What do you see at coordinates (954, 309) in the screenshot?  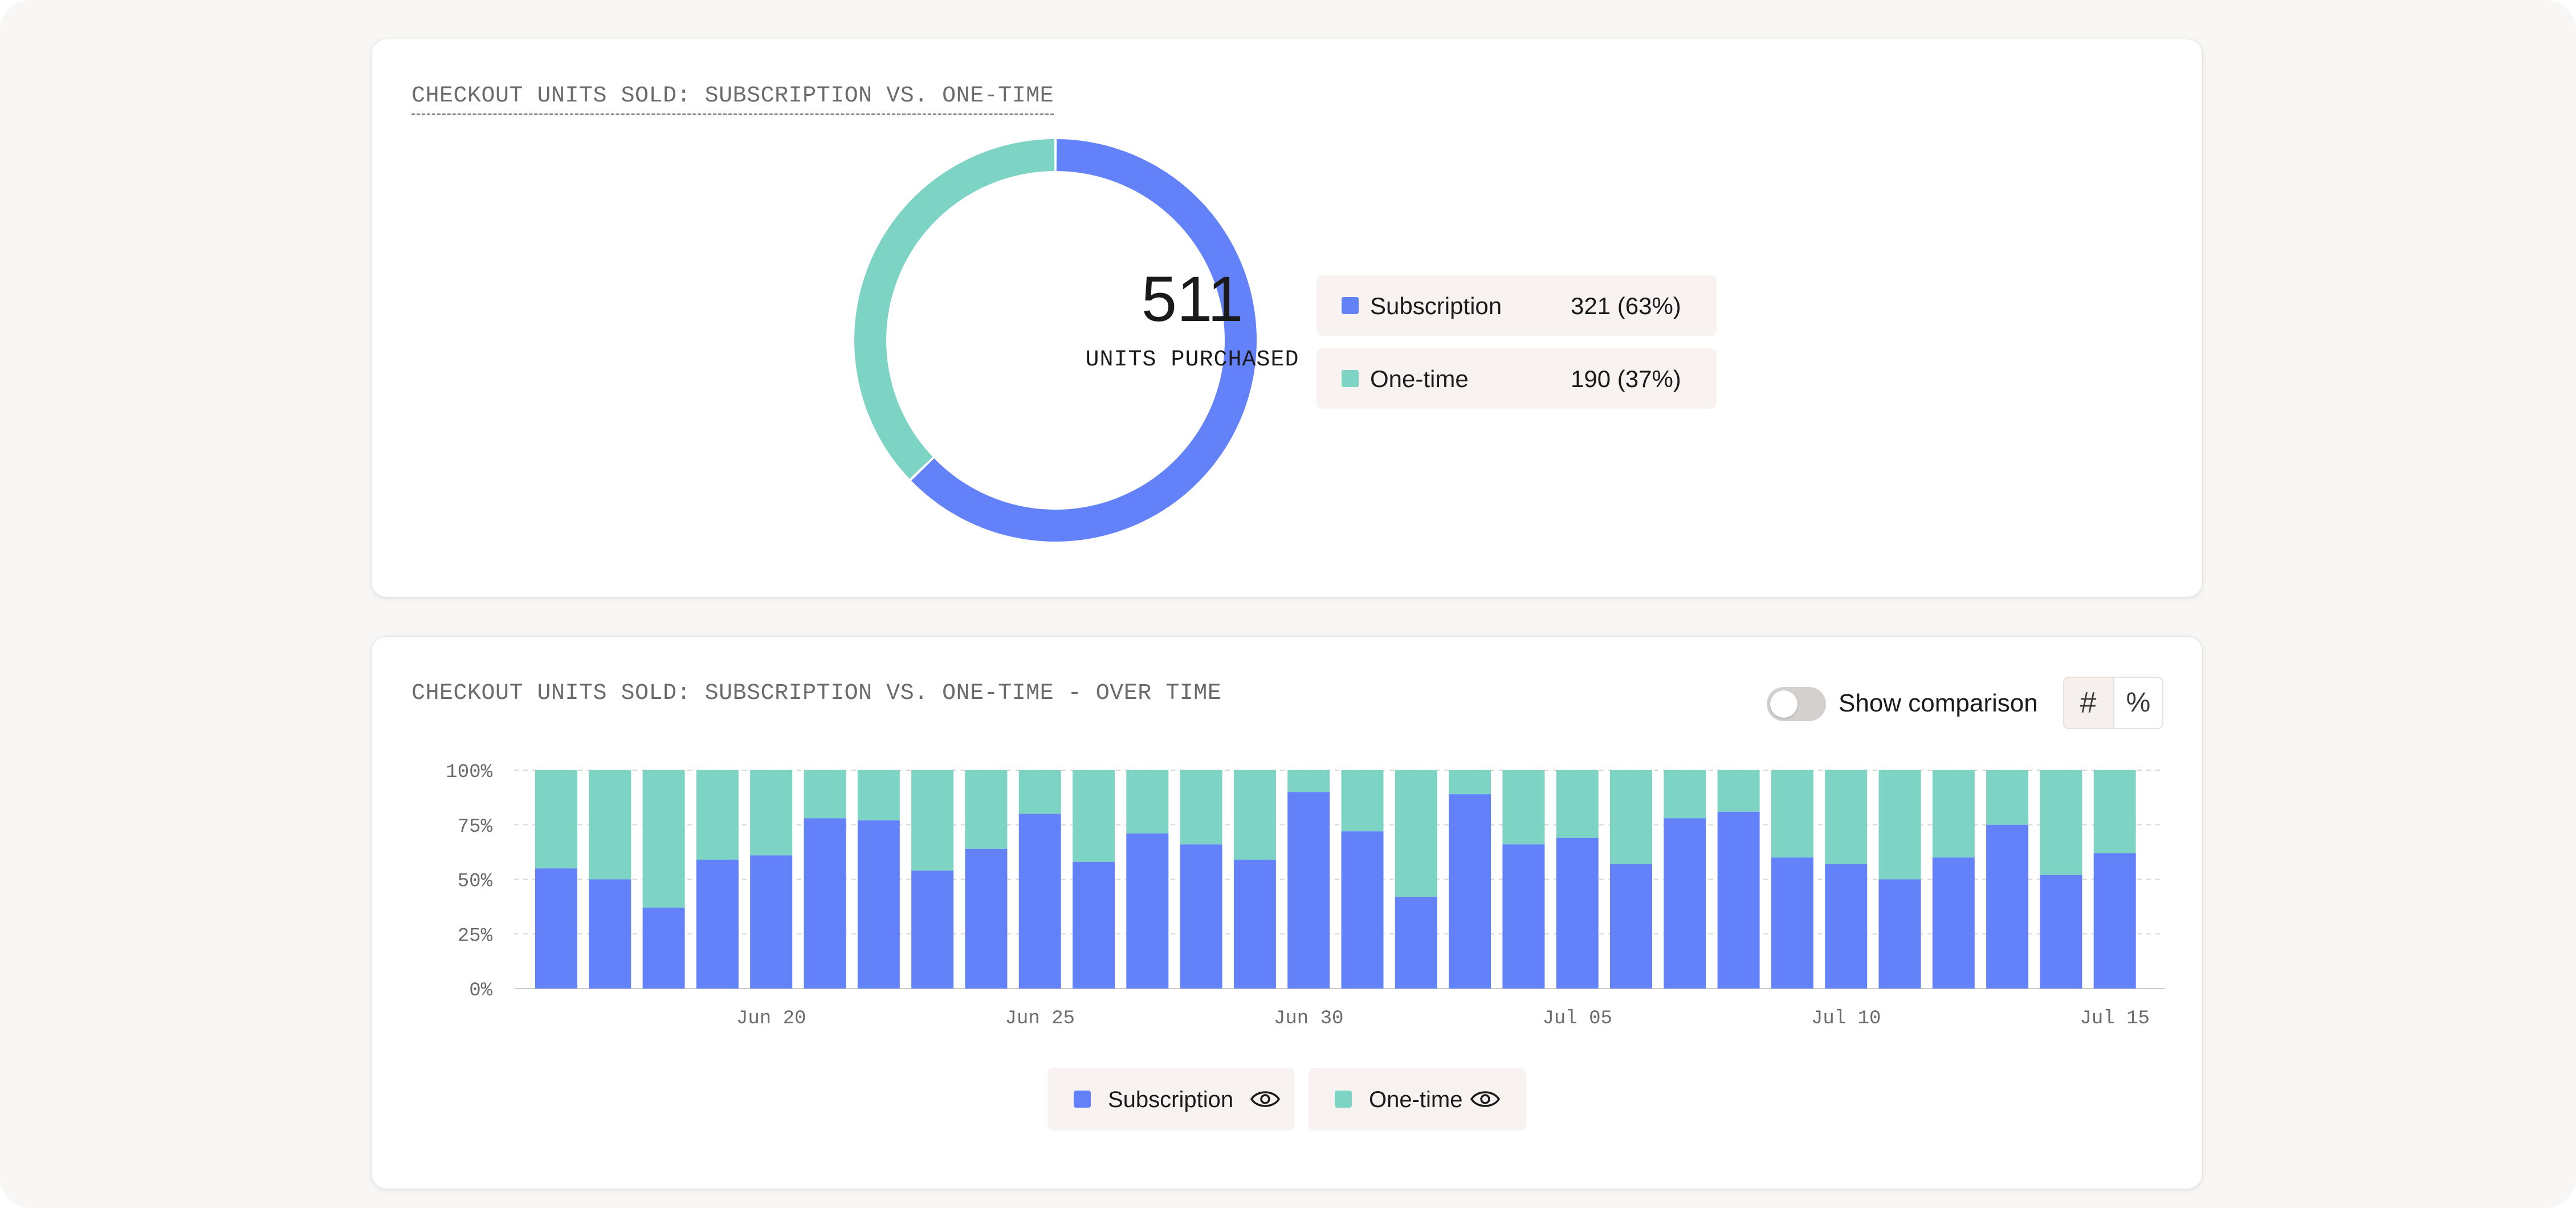 I see `donut-slice-one-time` at bounding box center [954, 309].